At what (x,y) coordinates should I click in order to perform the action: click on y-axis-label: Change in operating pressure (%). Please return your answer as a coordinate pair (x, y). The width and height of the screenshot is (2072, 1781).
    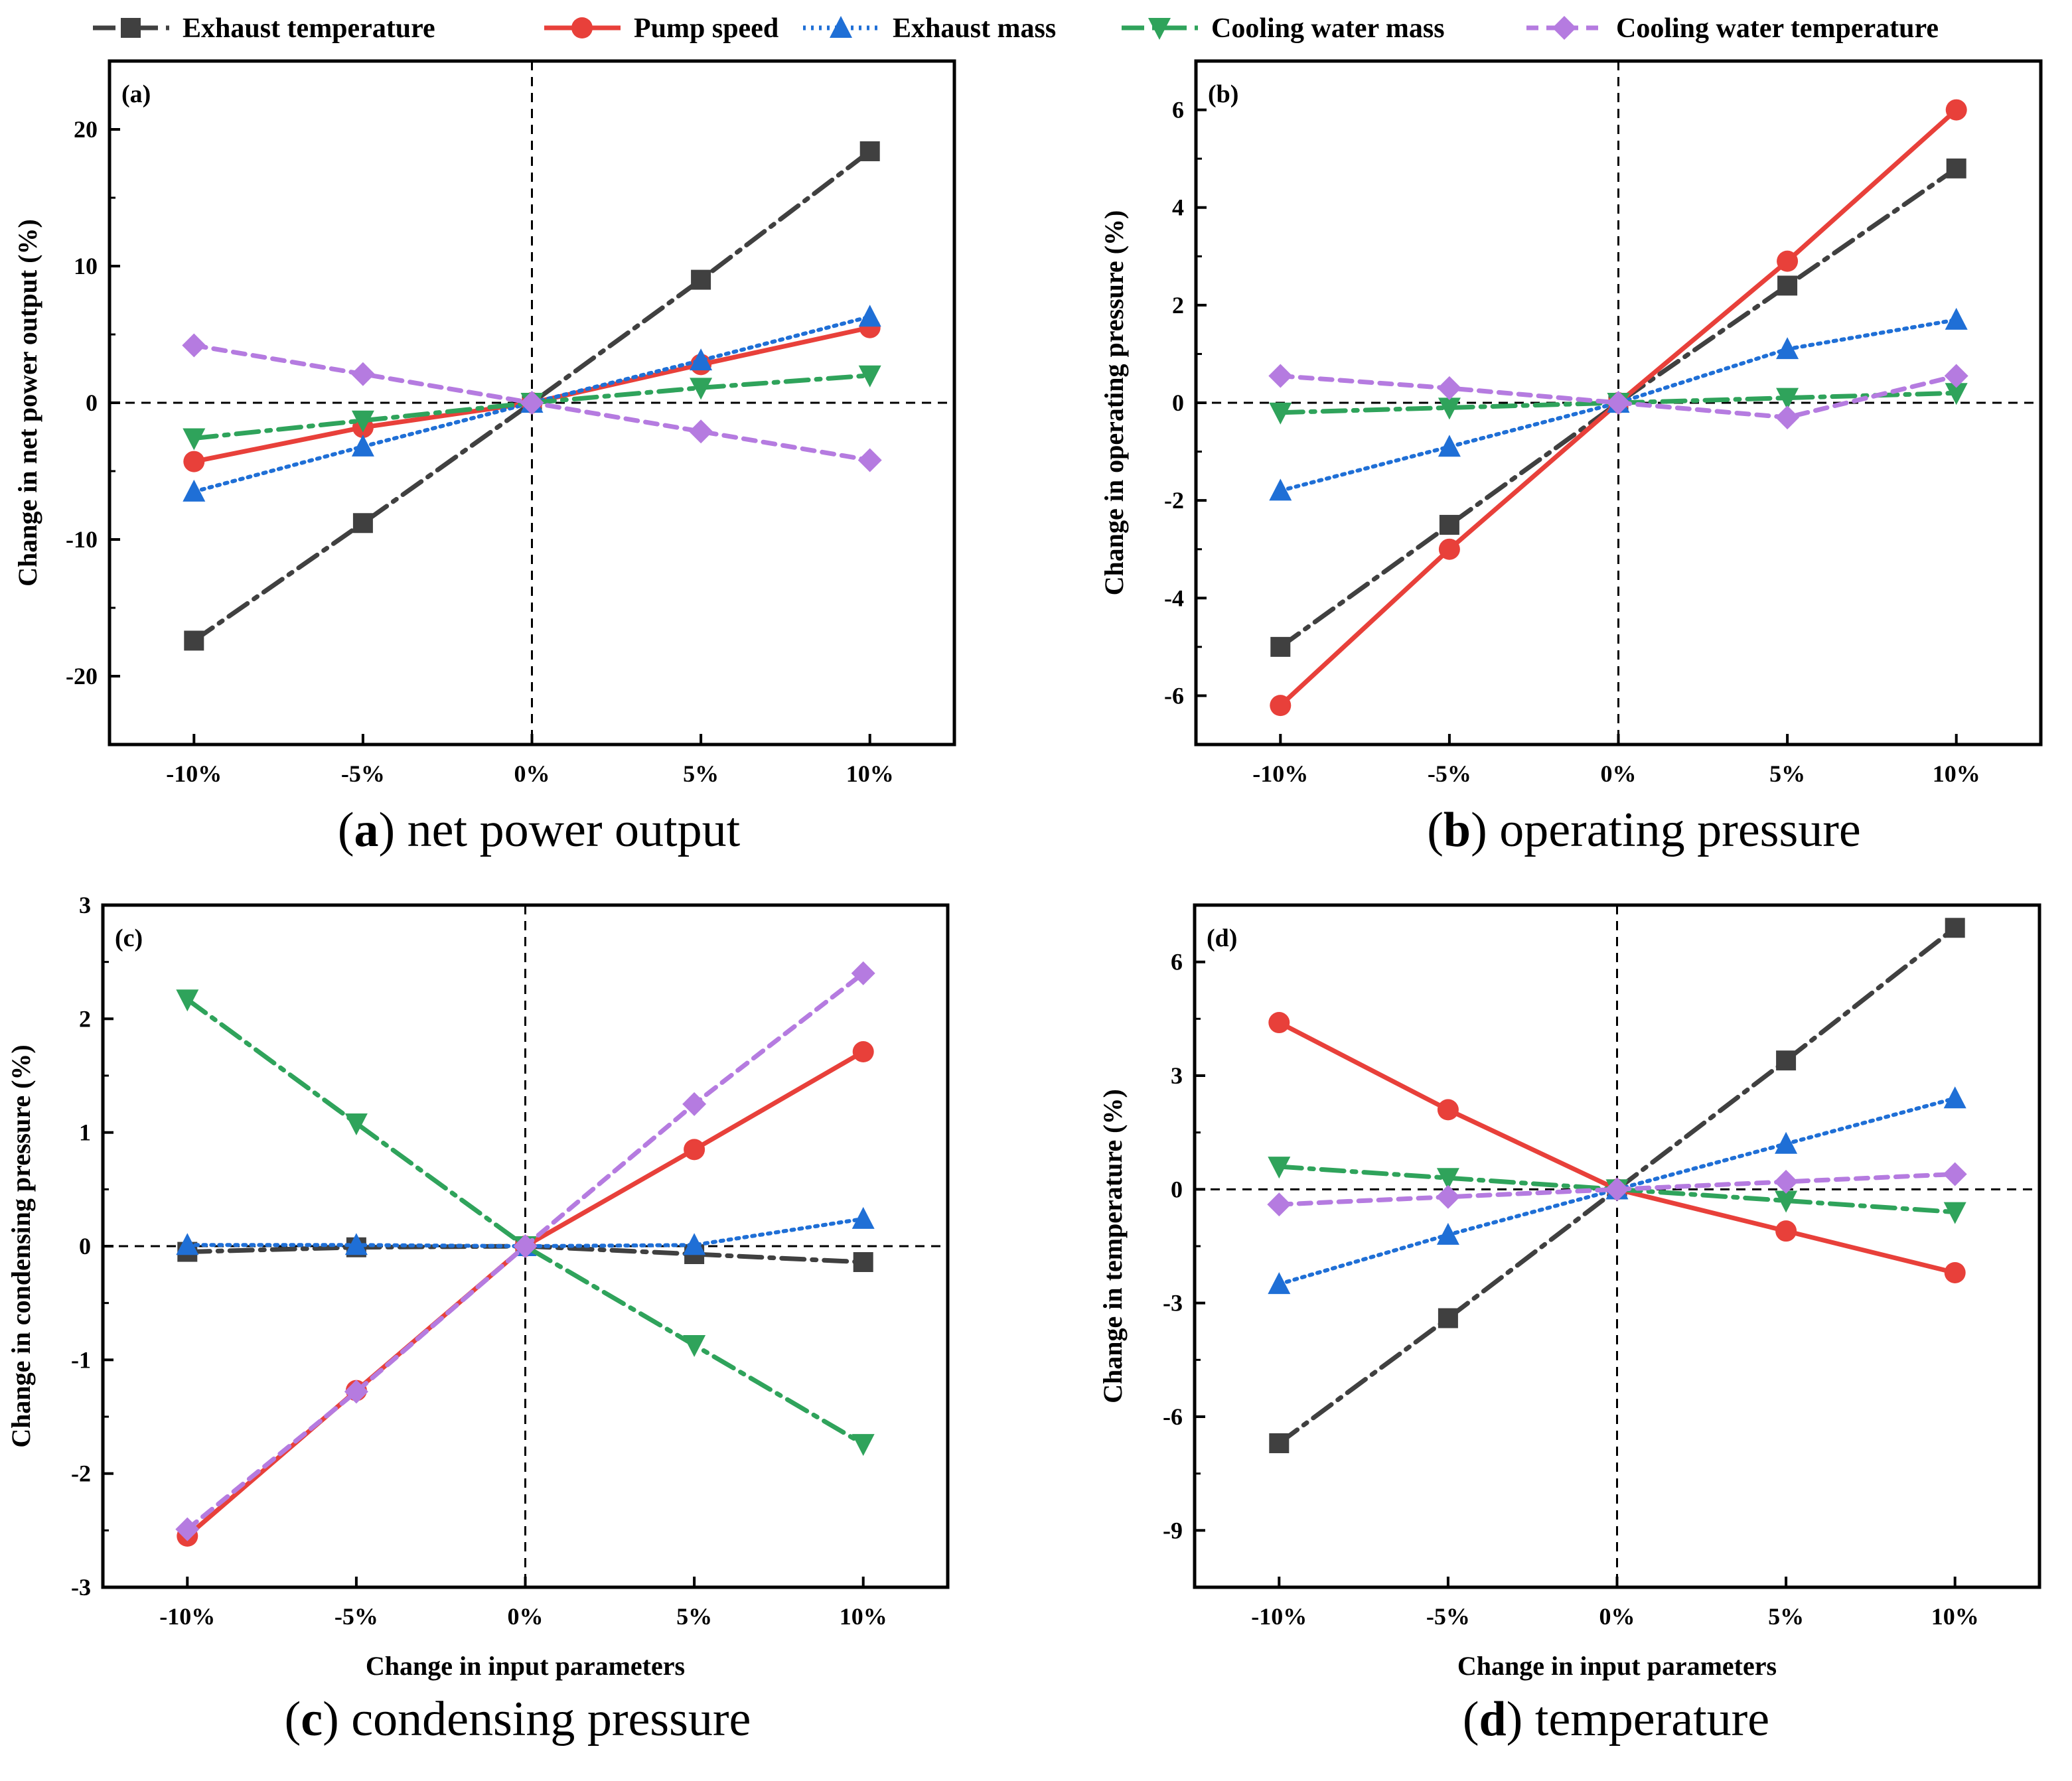
    Looking at the image, I should click on (1114, 403).